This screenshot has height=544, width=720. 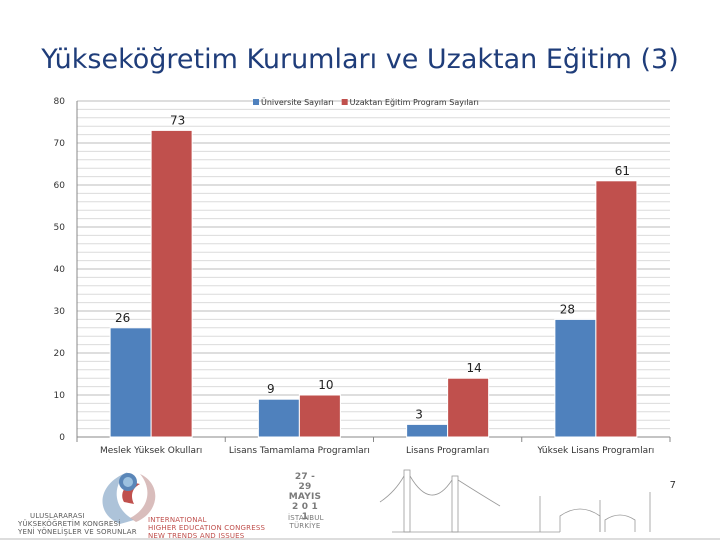 I want to click on x-tick-label: Yüksek Lisans Programları, so click(x=595, y=451).